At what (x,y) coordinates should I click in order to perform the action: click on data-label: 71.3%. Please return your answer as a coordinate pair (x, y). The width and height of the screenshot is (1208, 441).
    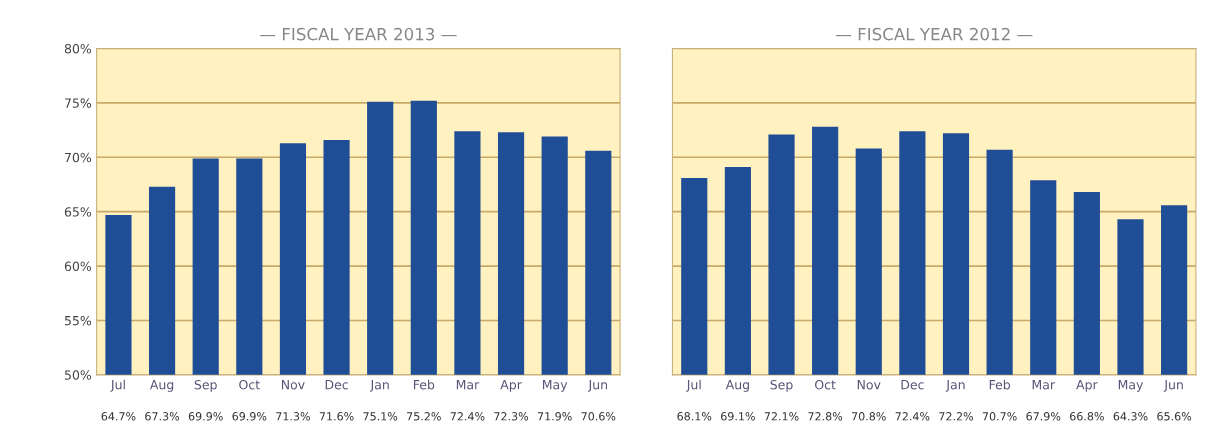
    Looking at the image, I should click on (293, 416).